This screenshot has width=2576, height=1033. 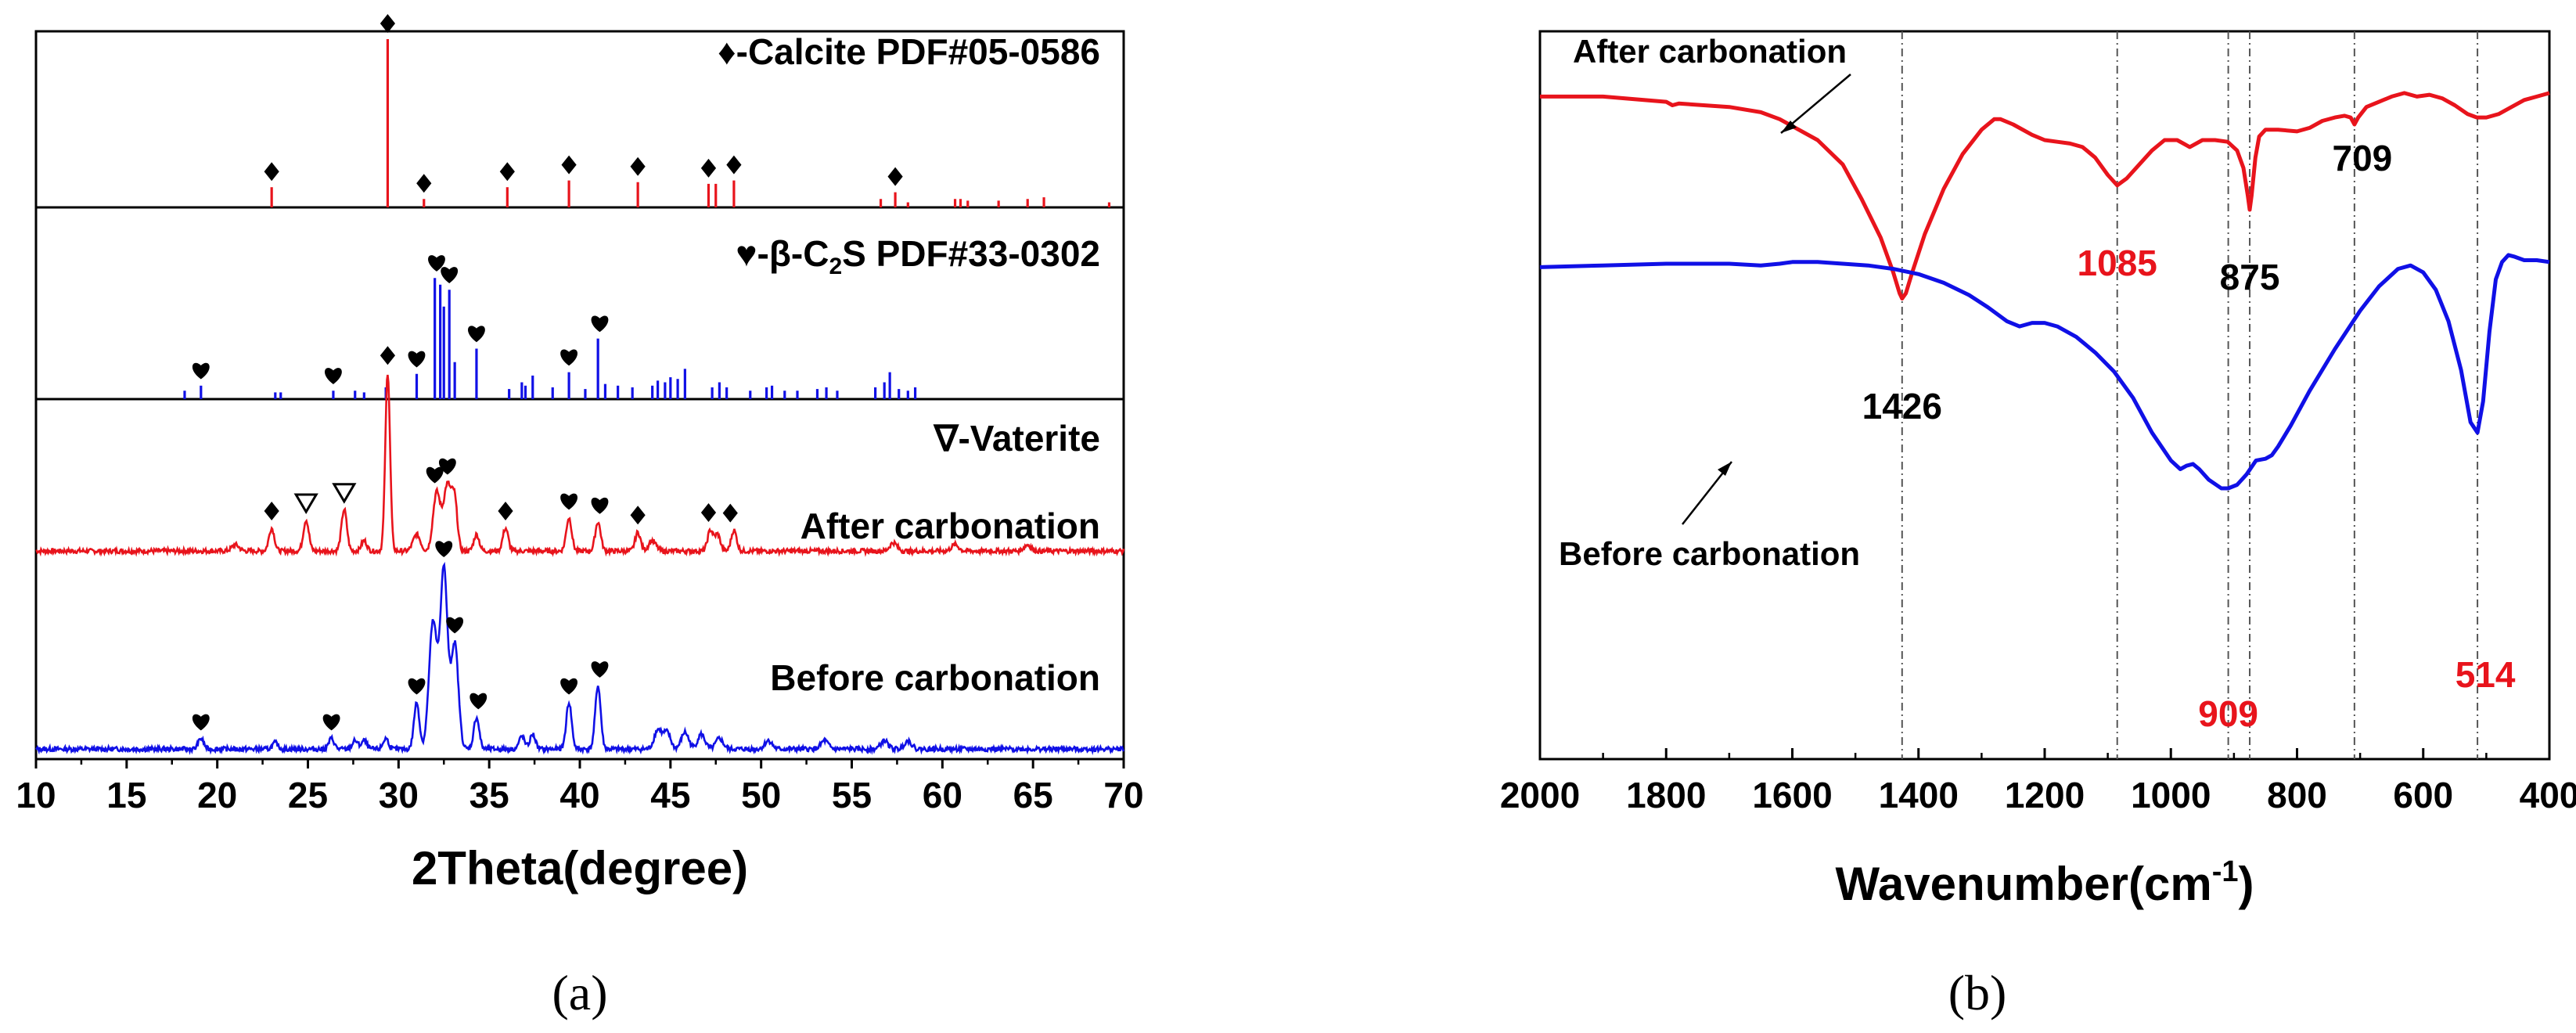 What do you see at coordinates (1710, 553) in the screenshot?
I see `before-carbonation-label-b: Before carbonation` at bounding box center [1710, 553].